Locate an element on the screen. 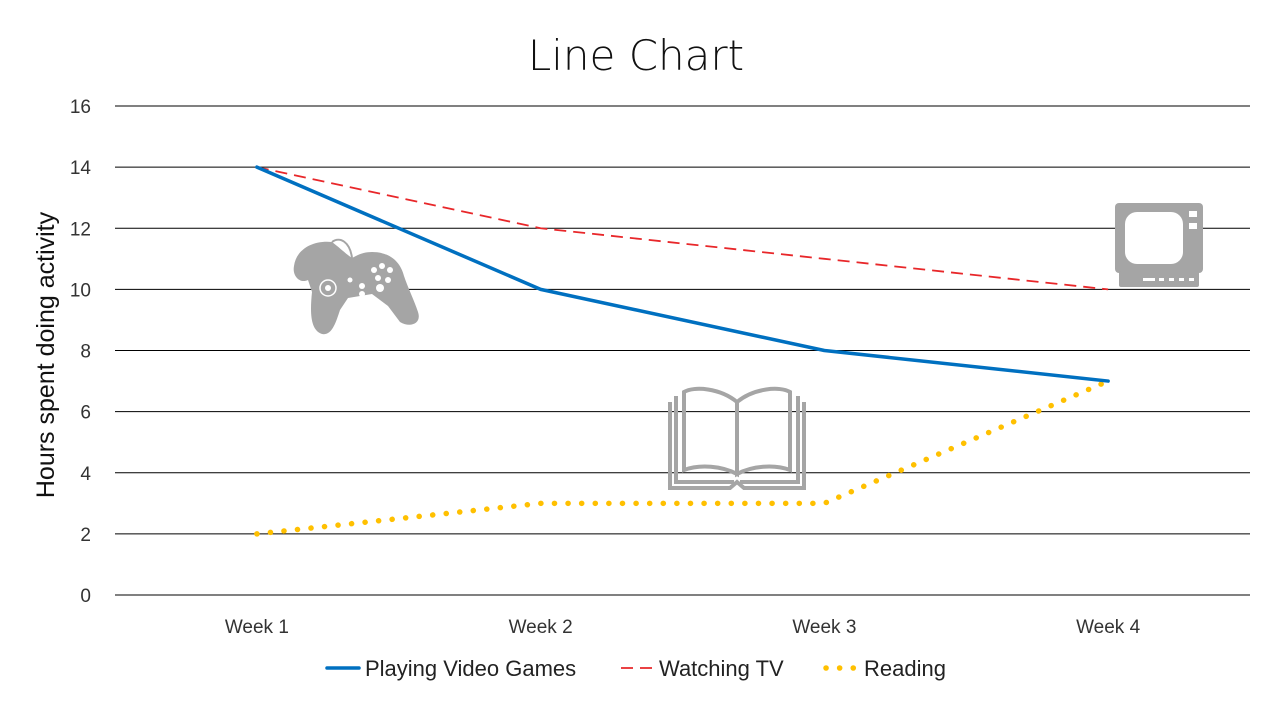 The width and height of the screenshot is (1280, 720). x-tick-label: Week 4 is located at coordinates (1108, 627).